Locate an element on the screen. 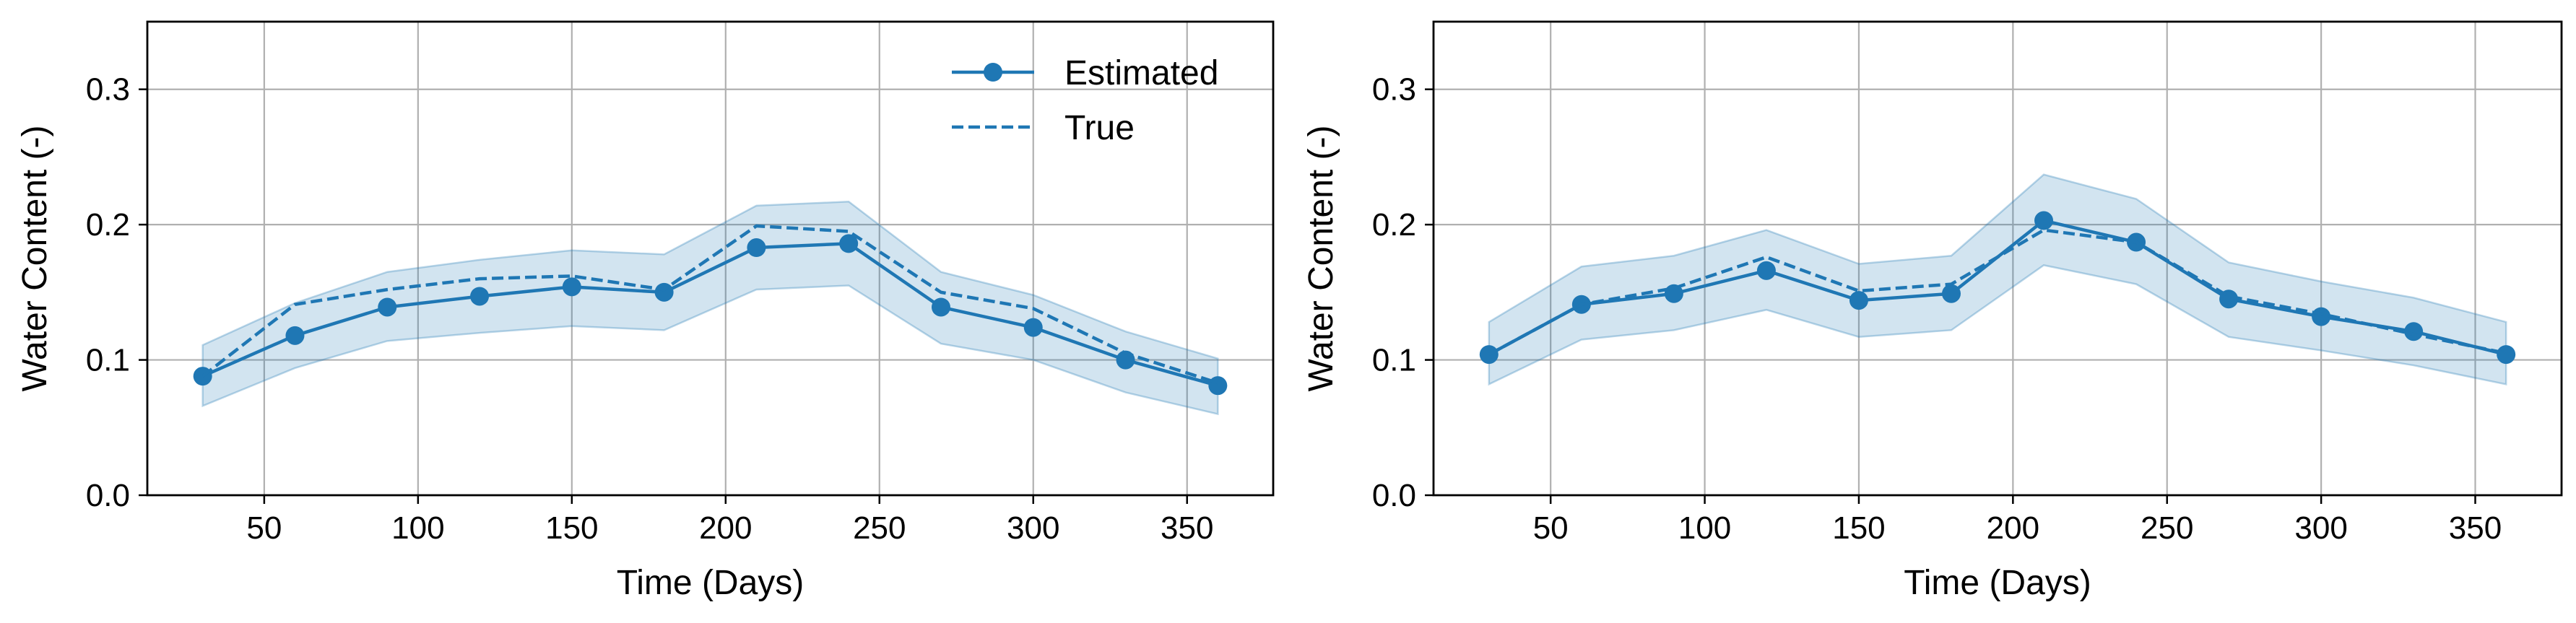 This screenshot has width=2576, height=623. legend: Estimated True is located at coordinates (1085, 100).